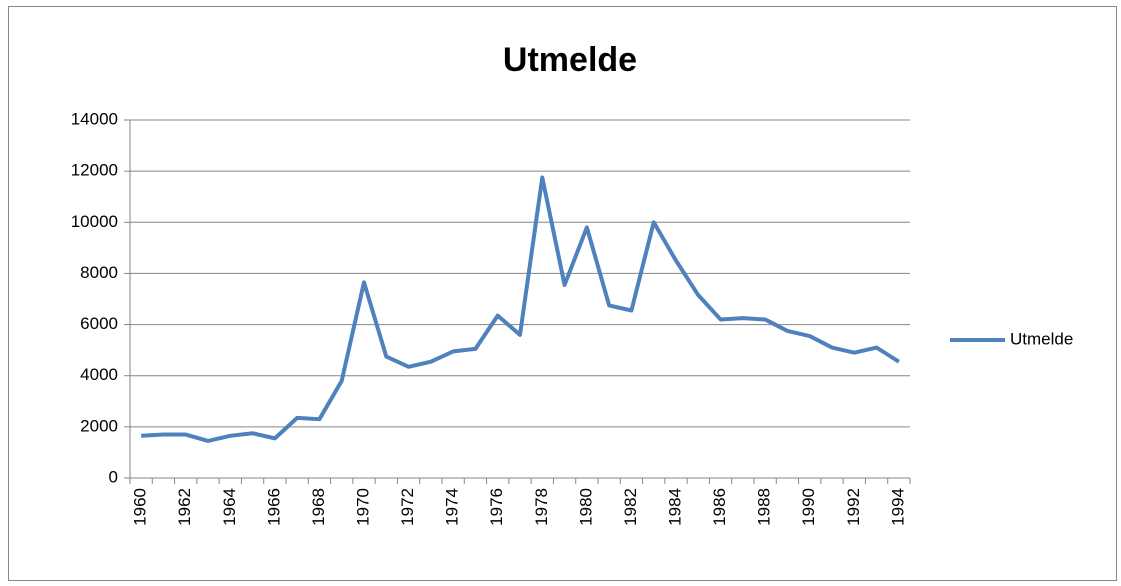  What do you see at coordinates (630, 507) in the screenshot?
I see `x-tick-label: 1982` at bounding box center [630, 507].